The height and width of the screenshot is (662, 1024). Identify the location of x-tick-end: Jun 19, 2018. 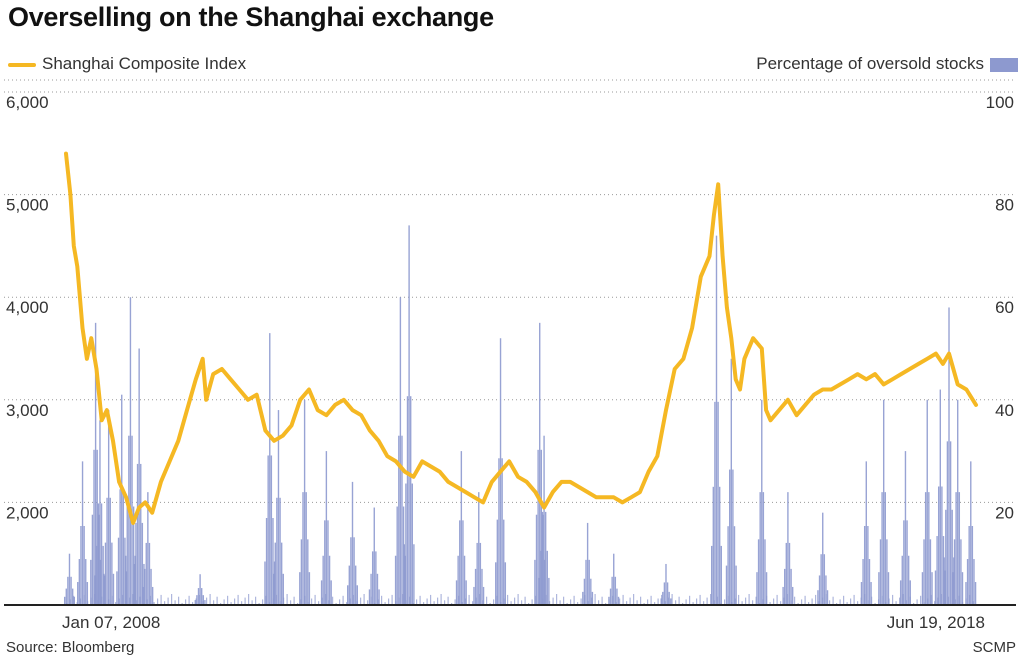
(936, 622).